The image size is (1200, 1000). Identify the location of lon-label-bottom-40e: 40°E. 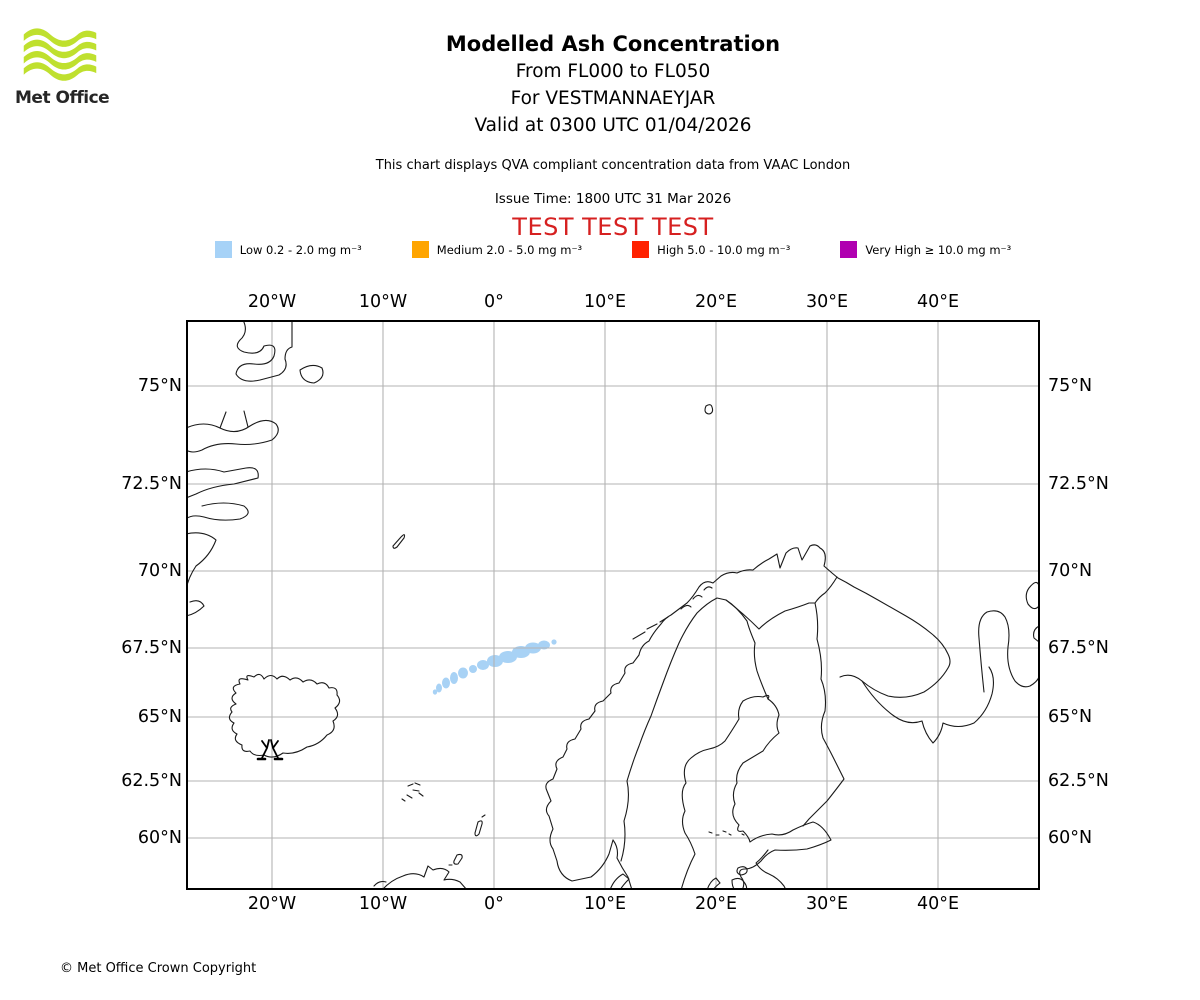
(938, 904).